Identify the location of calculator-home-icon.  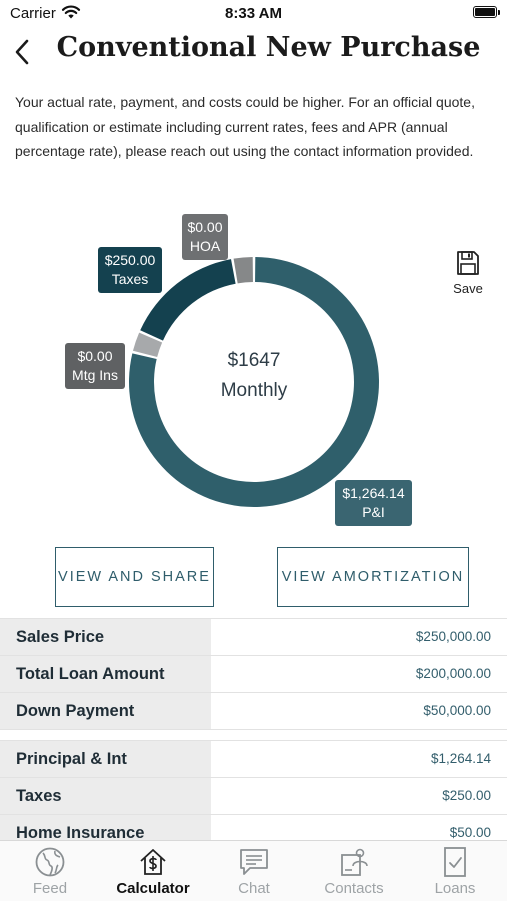
(153, 862).